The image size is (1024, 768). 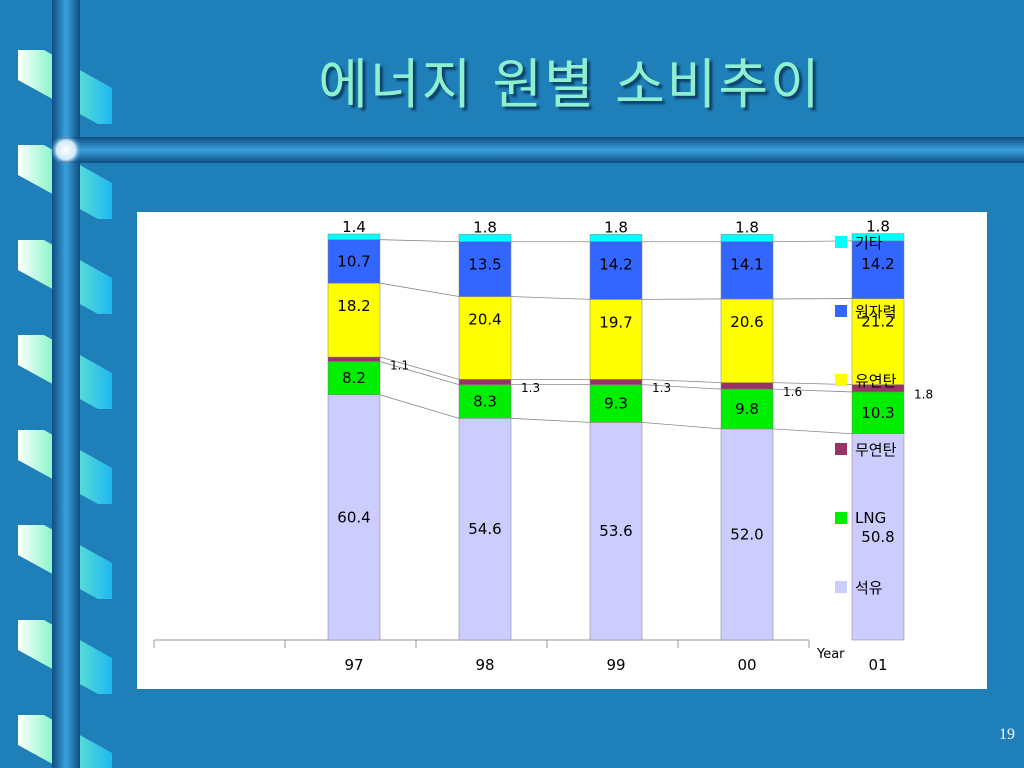 I want to click on legend-label: 무연탄, so click(x=876, y=449).